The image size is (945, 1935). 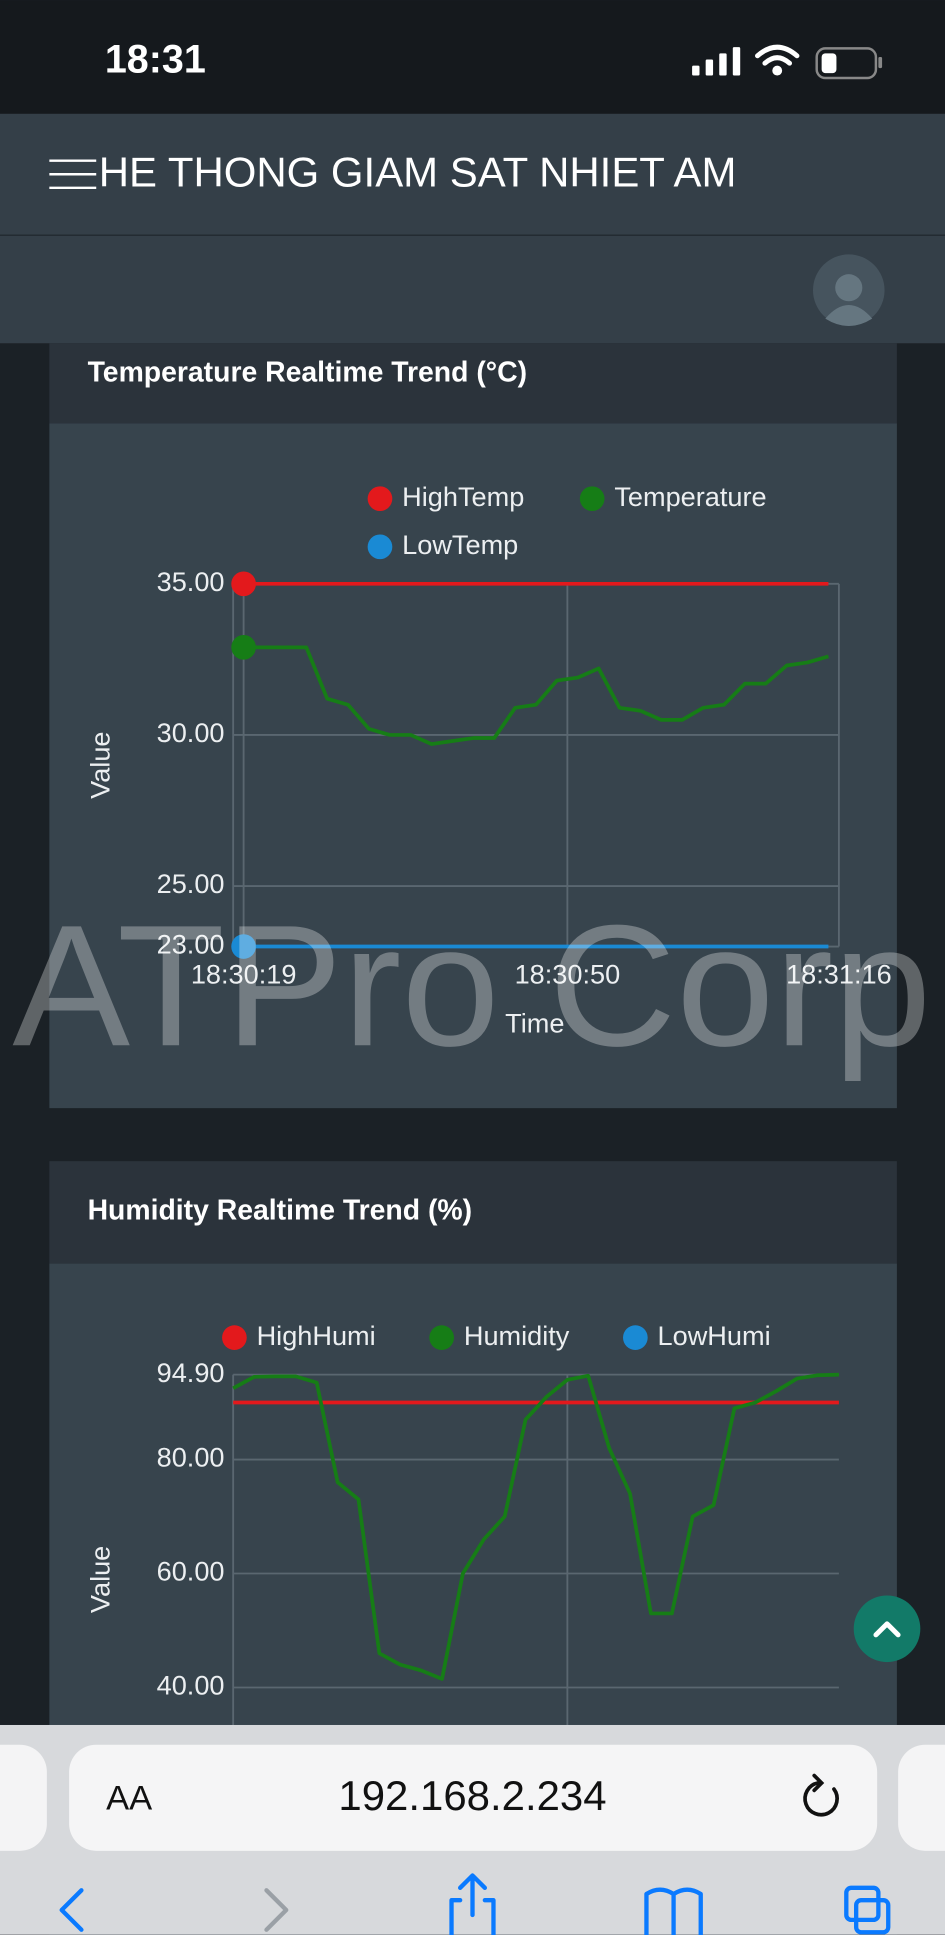 What do you see at coordinates (517, 1335) in the screenshot?
I see `legend-label: Humidity` at bounding box center [517, 1335].